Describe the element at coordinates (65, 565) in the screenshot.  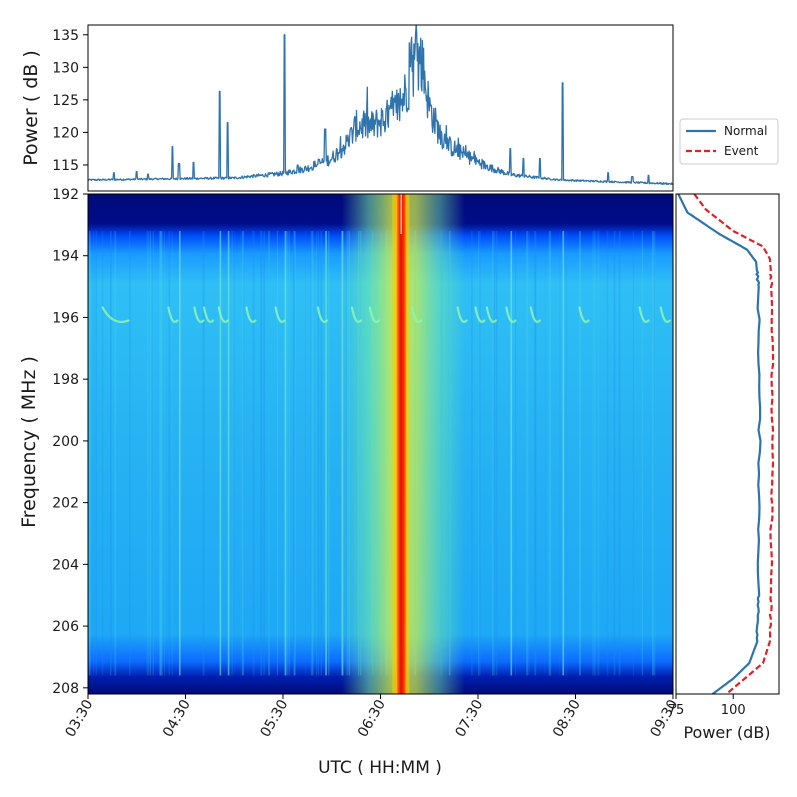
I see `spectrogram-ytick-label: 204` at that location.